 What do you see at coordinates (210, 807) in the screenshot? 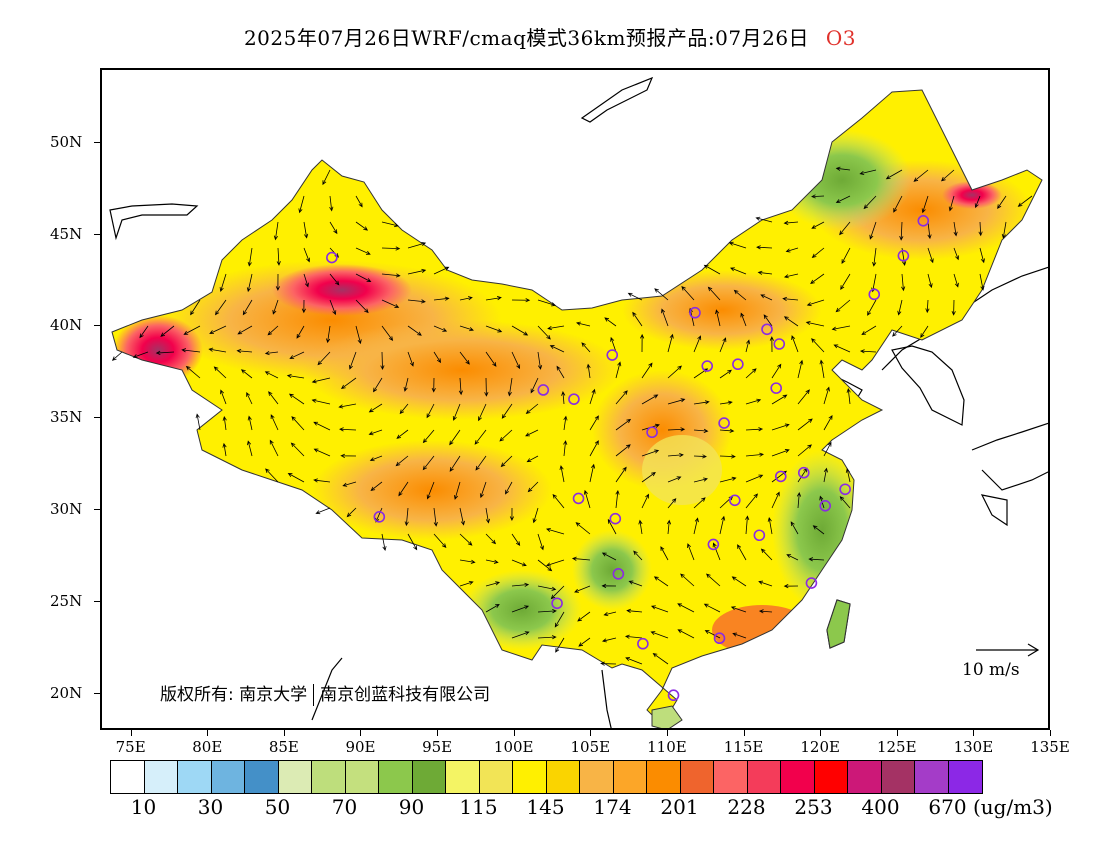
I see `legend-label: 30` at bounding box center [210, 807].